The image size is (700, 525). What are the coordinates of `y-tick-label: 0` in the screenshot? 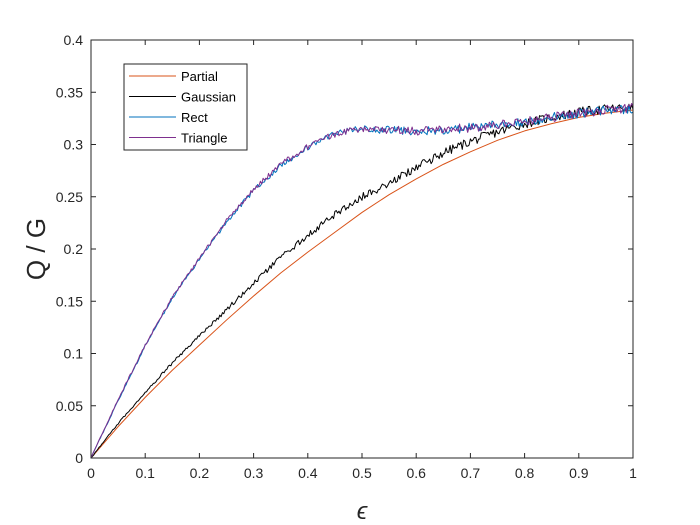 It's located at (79, 458).